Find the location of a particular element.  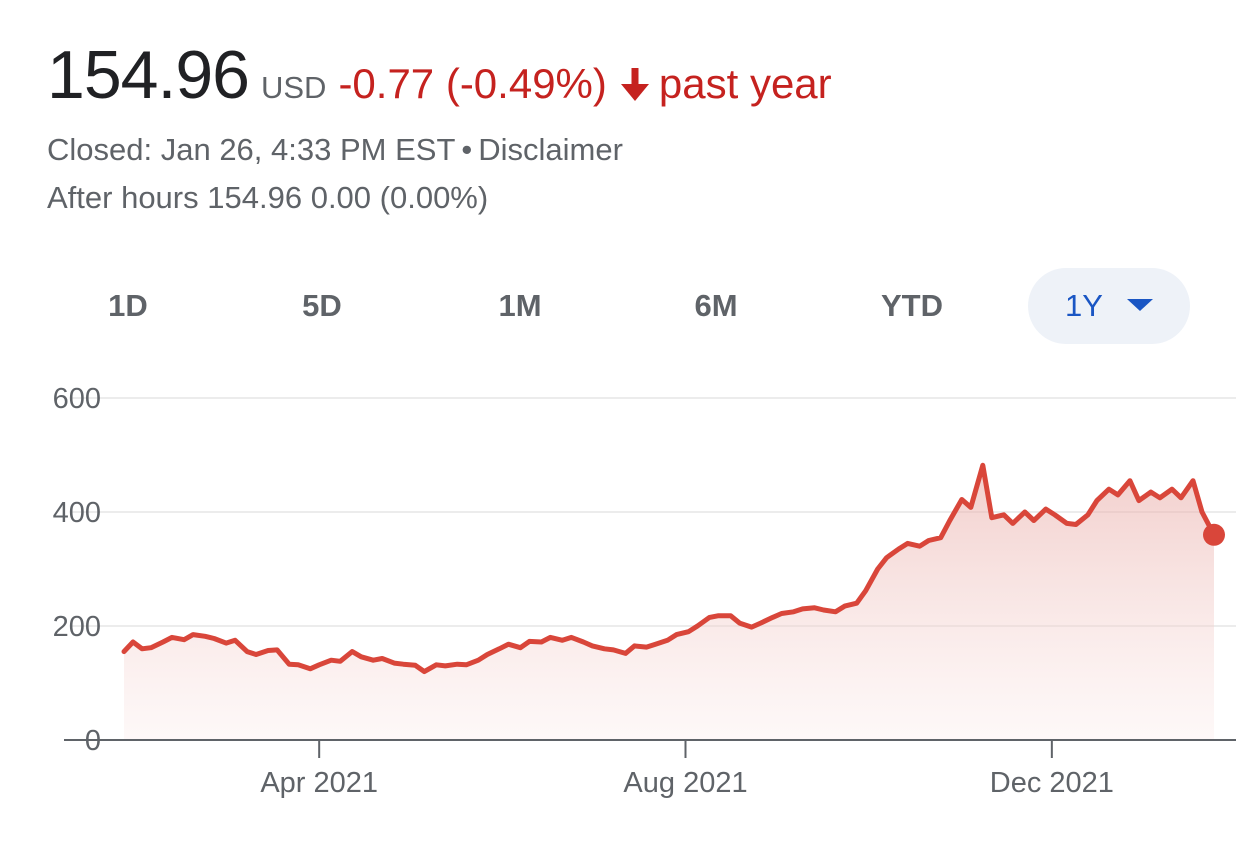

x-tick-label-0: Apr 2021 is located at coordinates (319, 783).